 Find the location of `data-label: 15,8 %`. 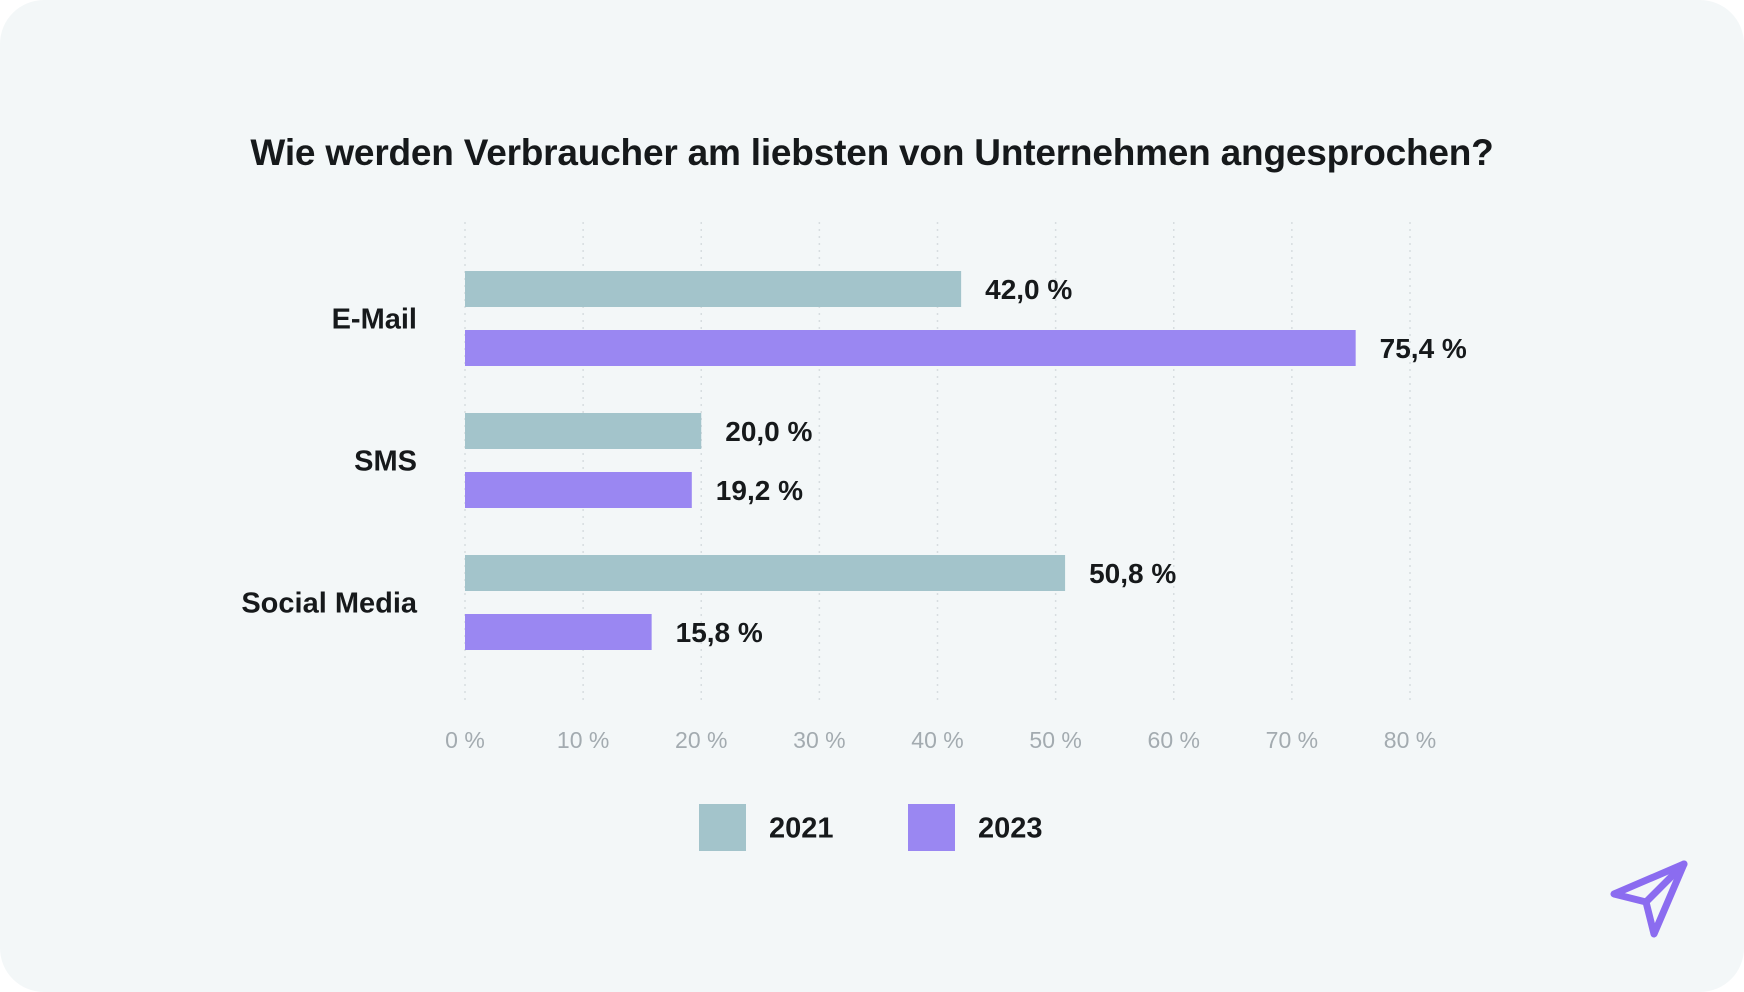

data-label: 15,8 % is located at coordinates (719, 632).